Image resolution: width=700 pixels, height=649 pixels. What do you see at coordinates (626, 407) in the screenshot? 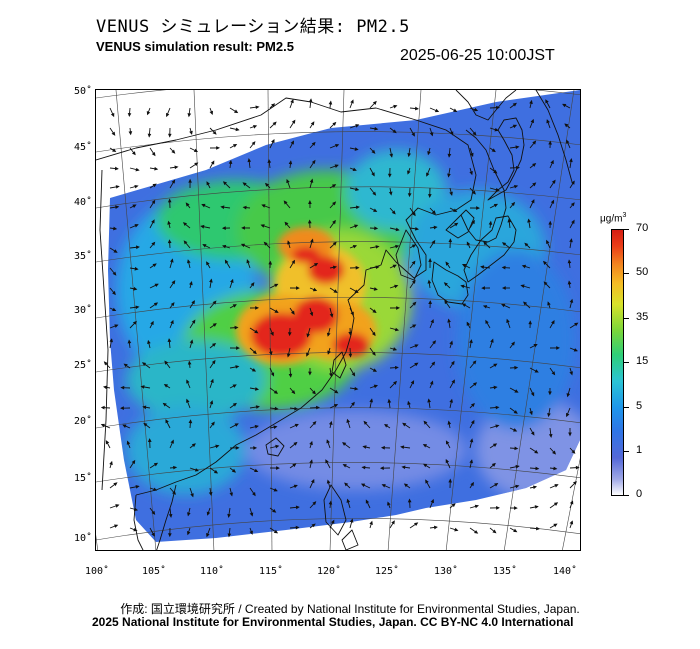
I see `colorbar-tick` at bounding box center [626, 407].